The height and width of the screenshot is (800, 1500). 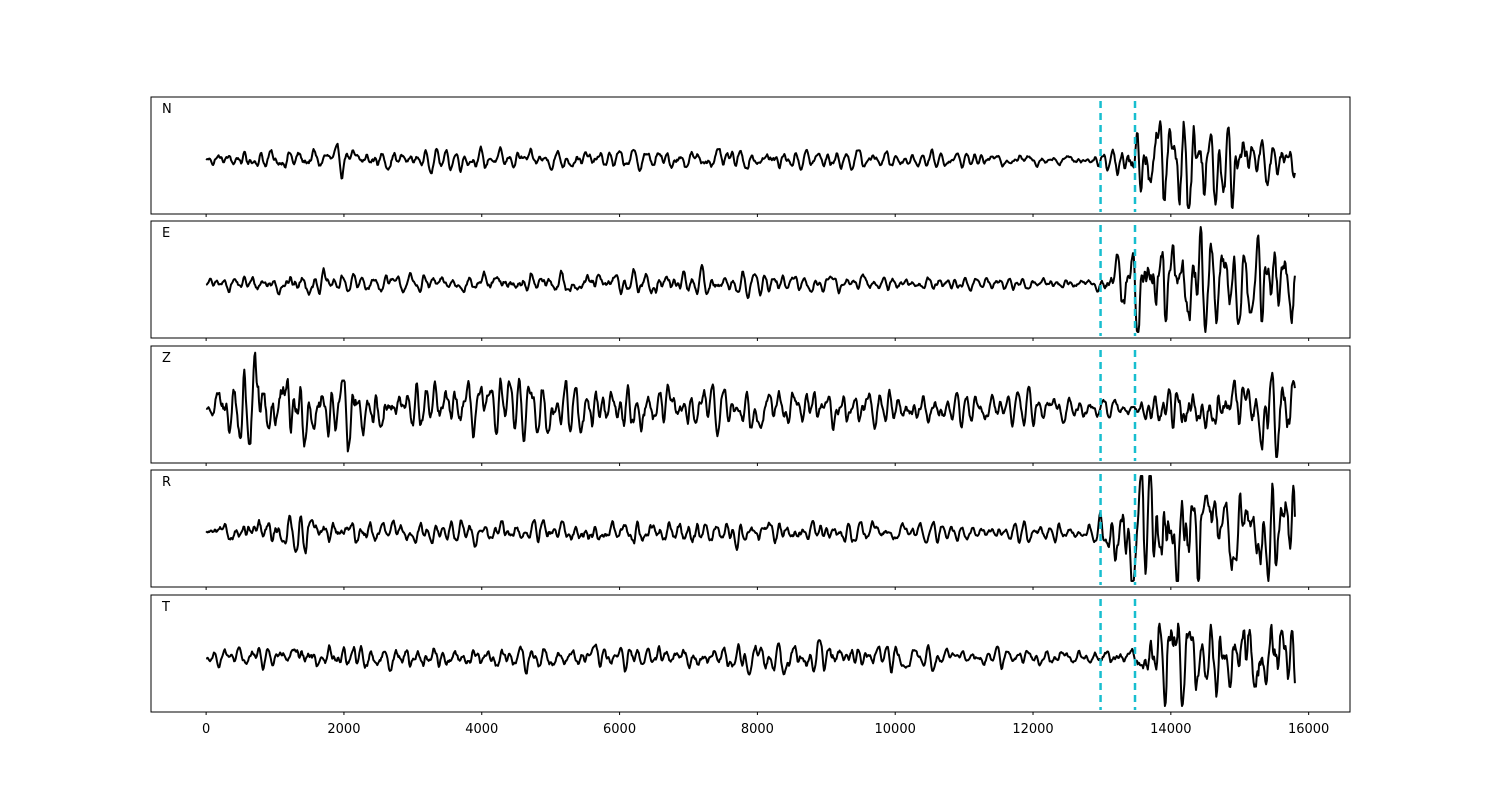 I want to click on panel-e: E, so click(x=750, y=280).